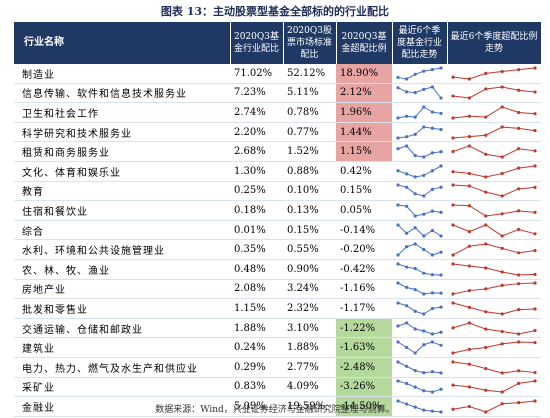  What do you see at coordinates (494, 43) in the screenshot?
I see `header-cell: 最近6个季度超配比例走势` at bounding box center [494, 43].